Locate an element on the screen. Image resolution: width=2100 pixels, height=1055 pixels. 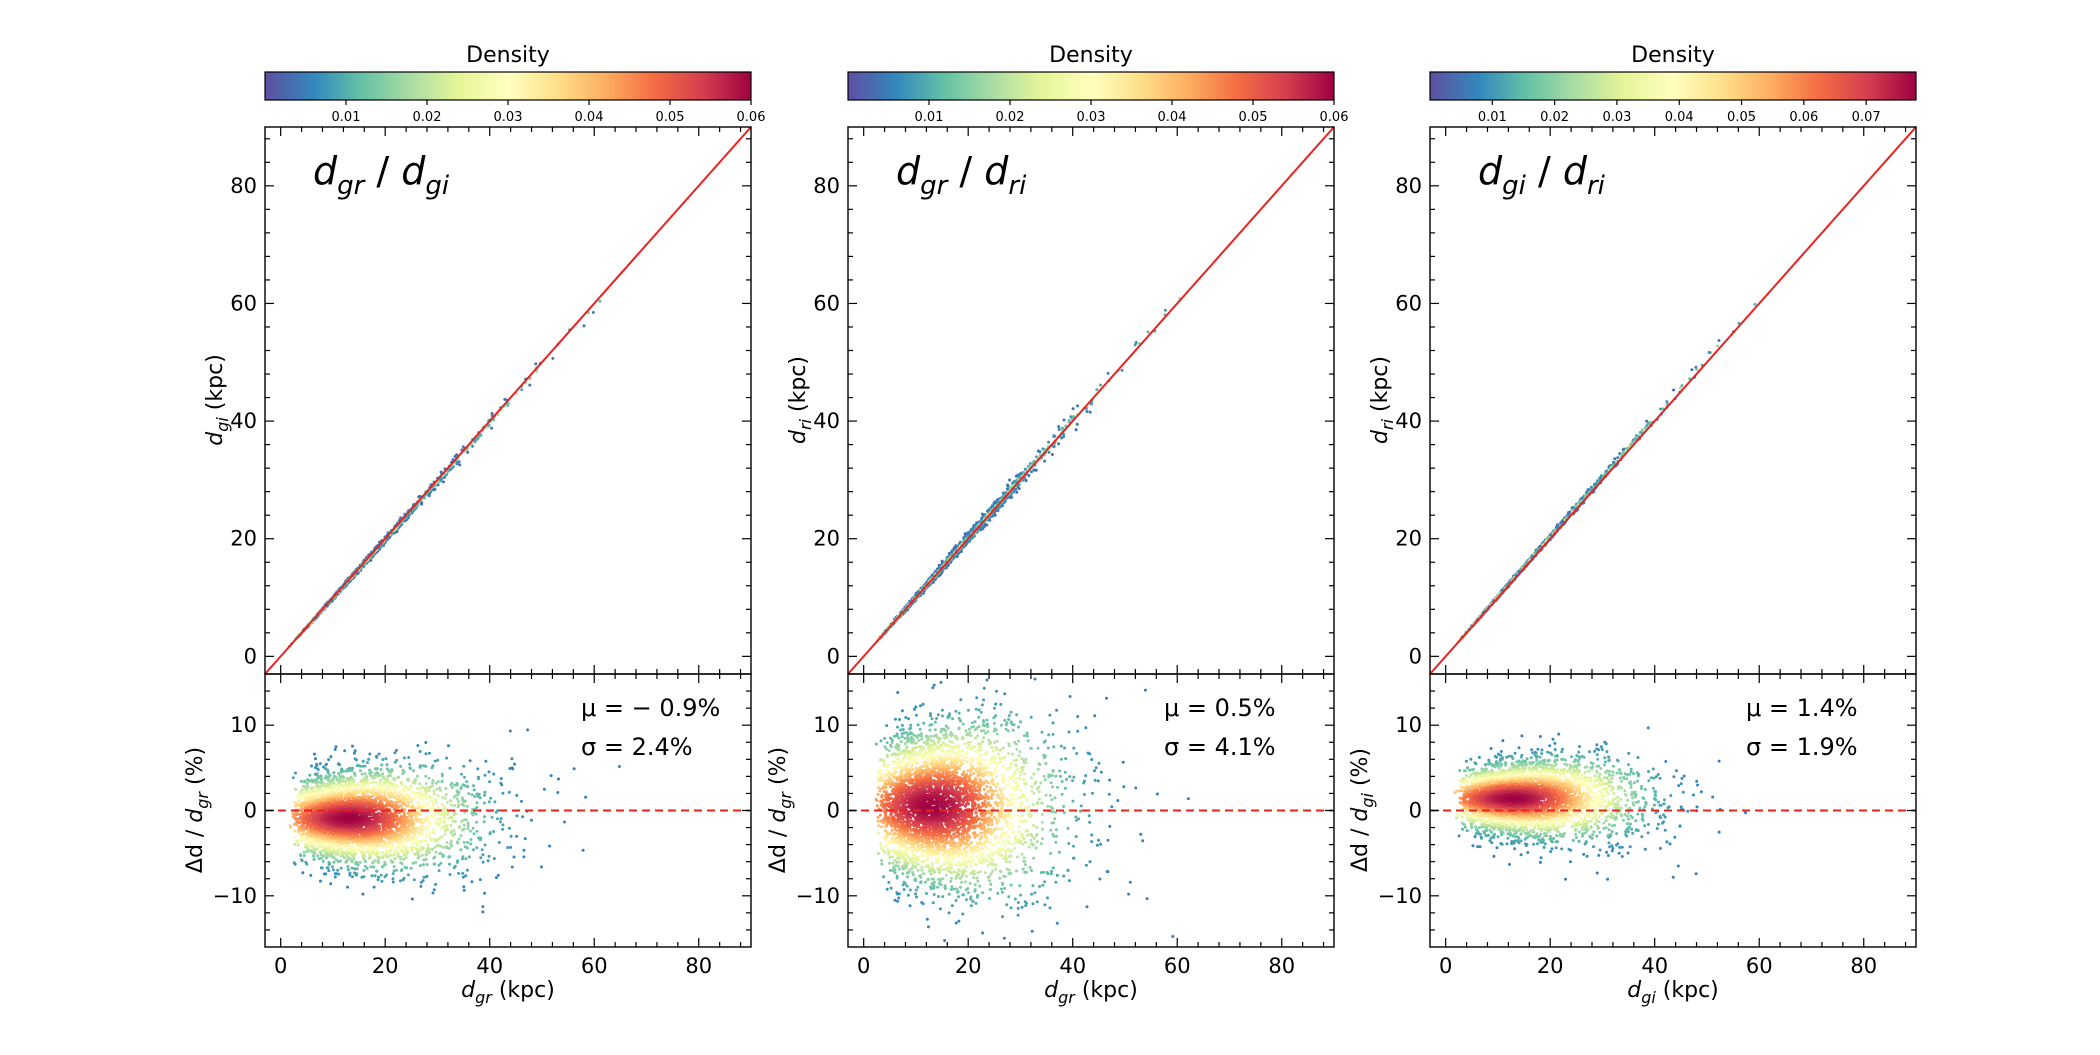
colorbar-tick-label: 0.01 is located at coordinates (346, 117).